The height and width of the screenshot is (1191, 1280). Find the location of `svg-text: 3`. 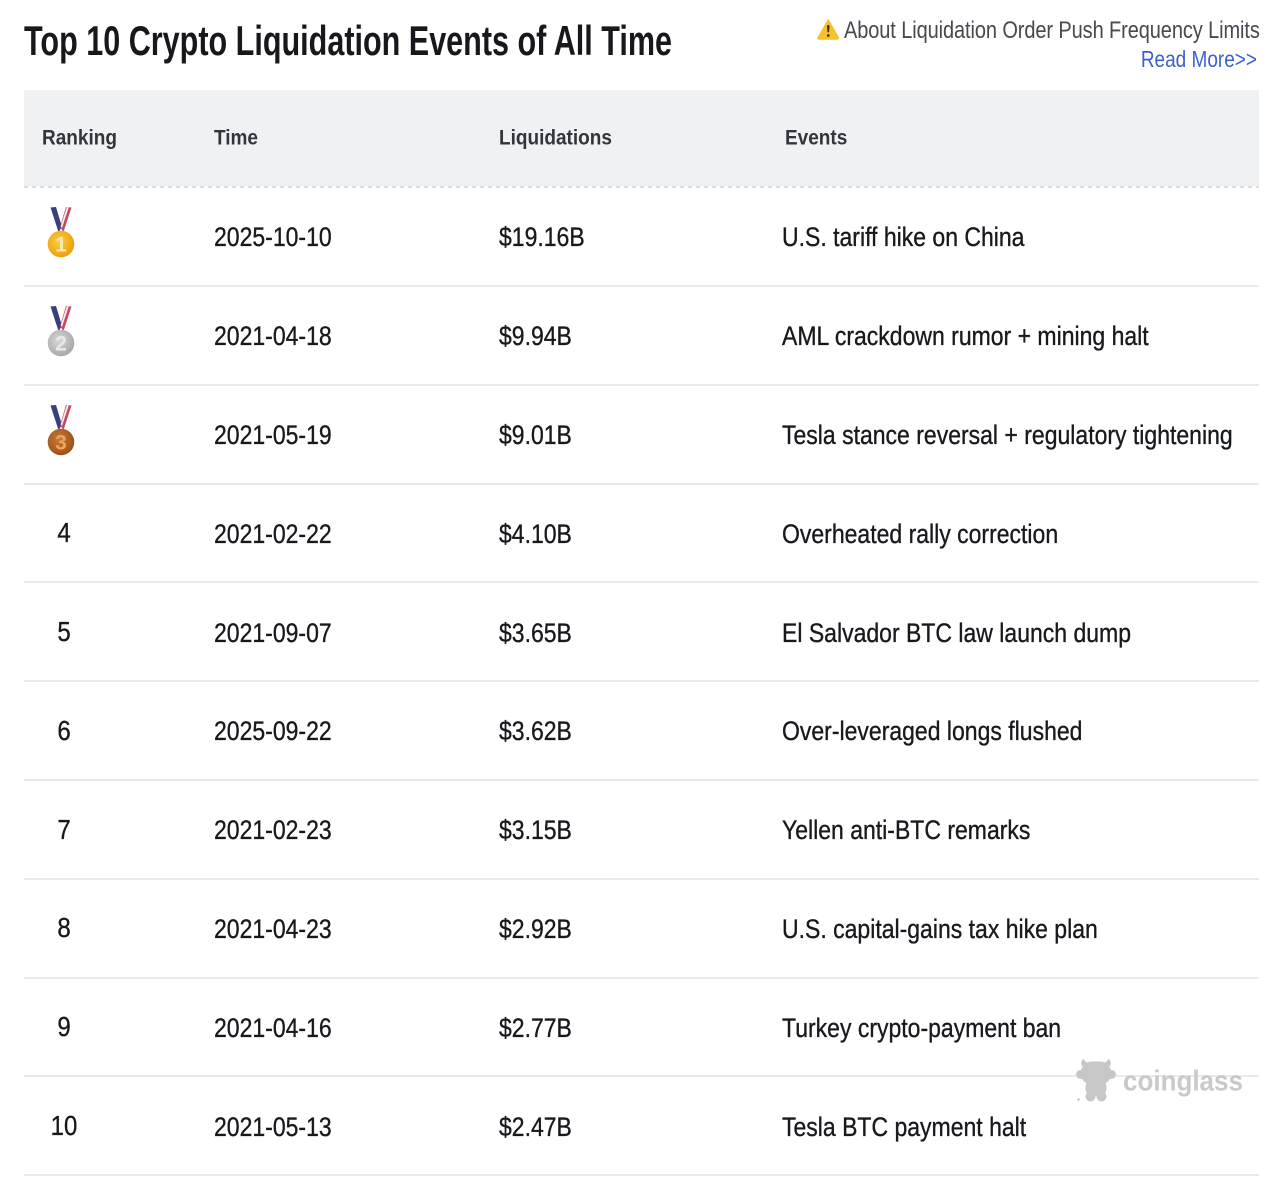

svg-text: 3 is located at coordinates (61, 442).